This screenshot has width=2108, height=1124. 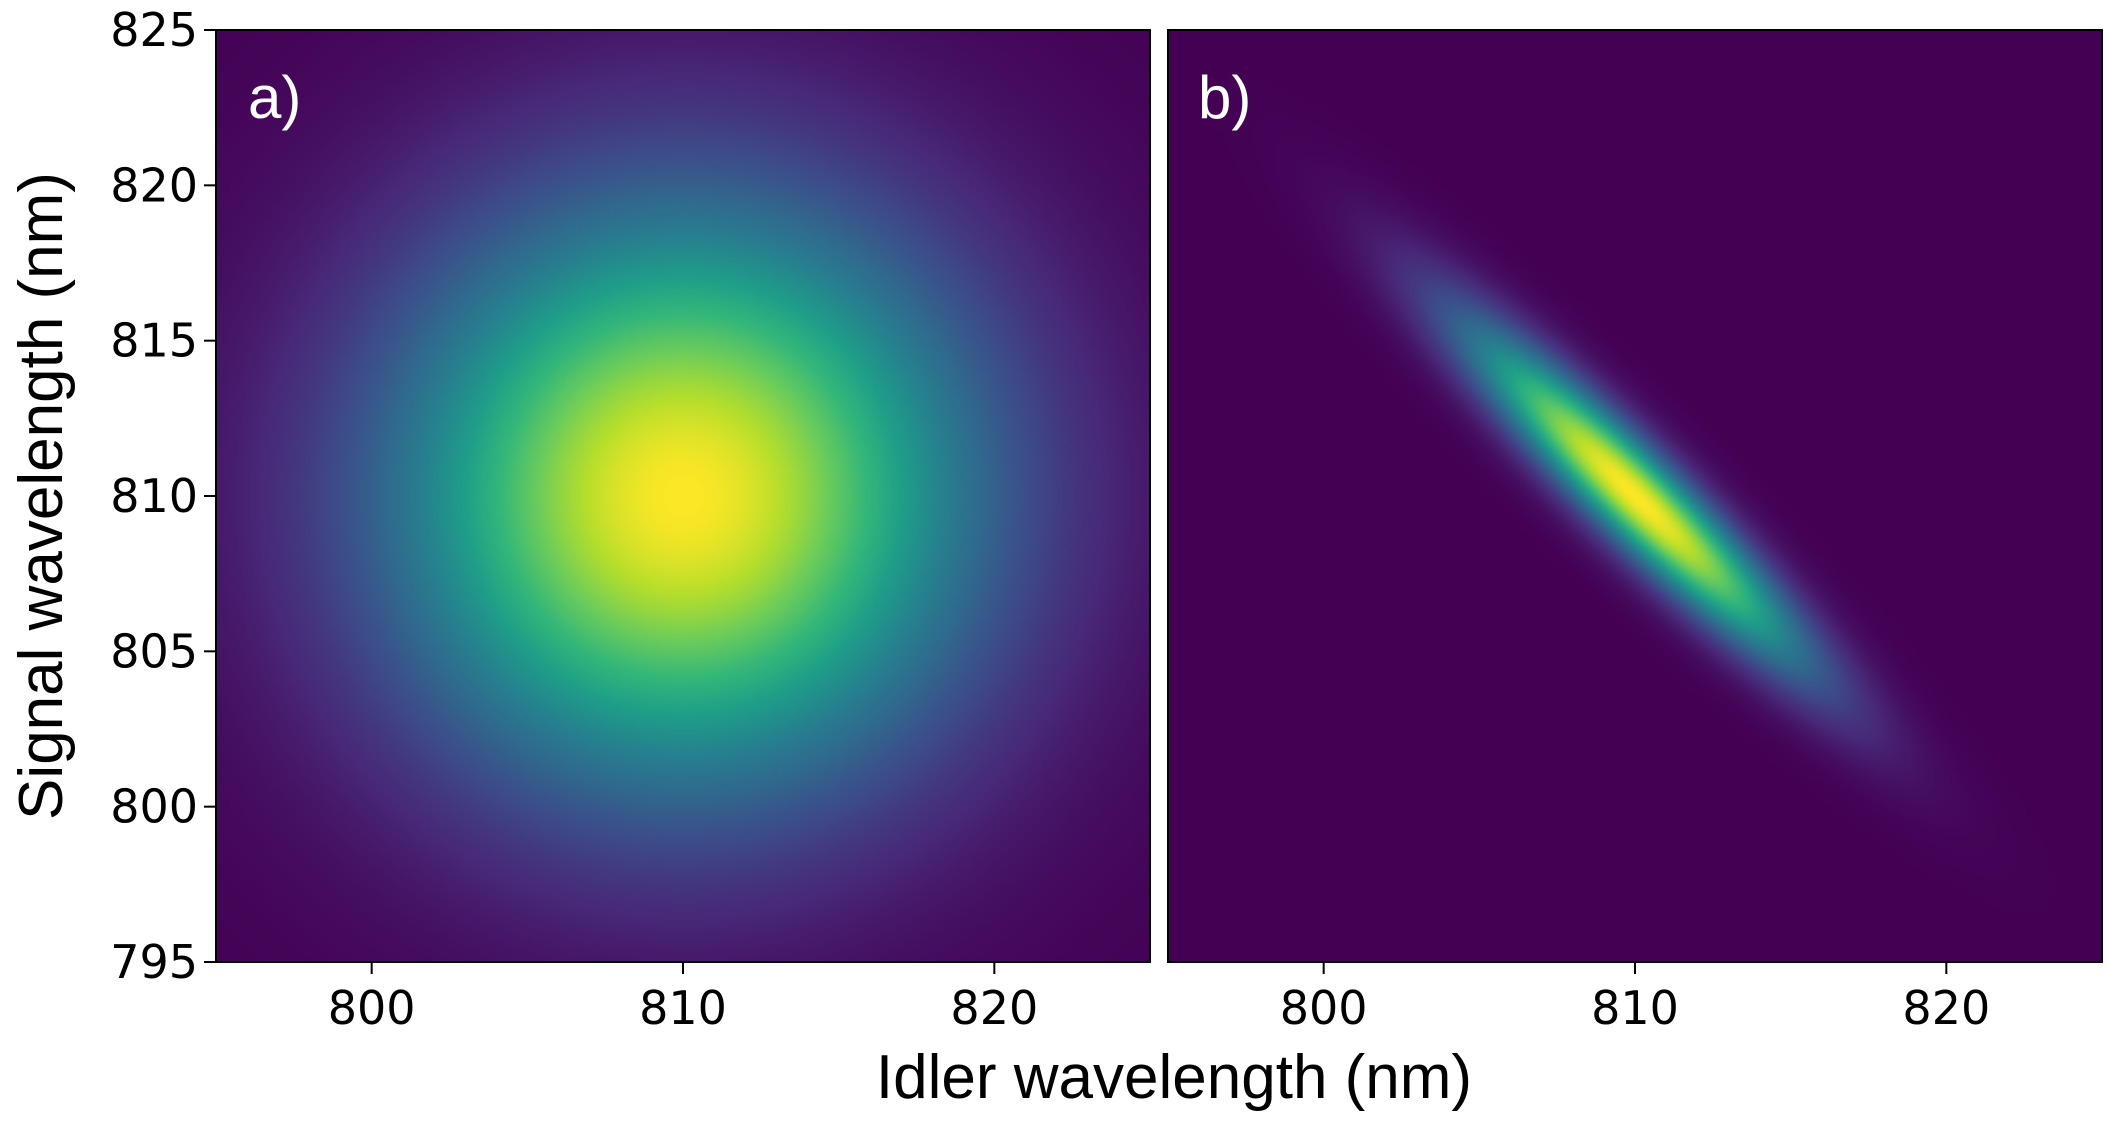 What do you see at coordinates (41, 496) in the screenshot?
I see `y-axis-label: Signal wavelength (nm)` at bounding box center [41, 496].